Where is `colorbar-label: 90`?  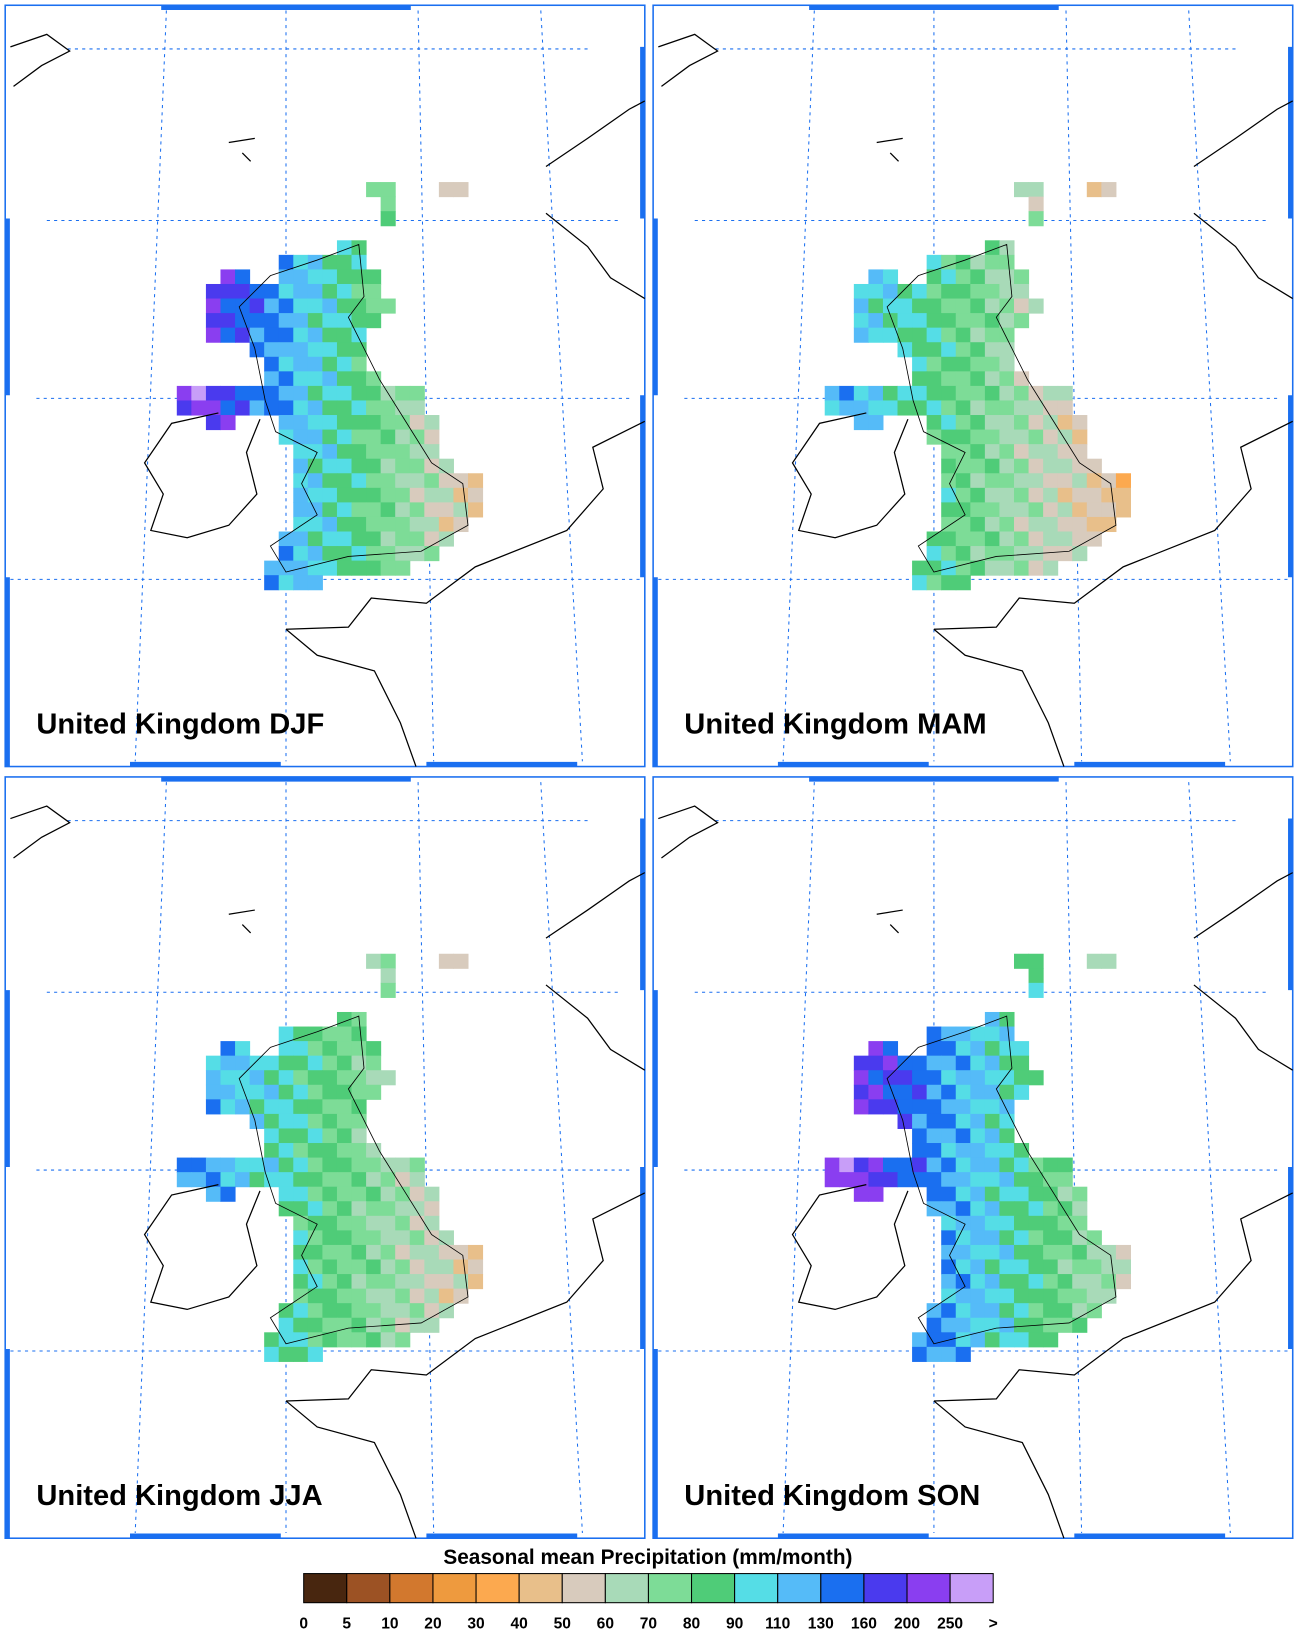 colorbar-label: 90 is located at coordinates (735, 1624).